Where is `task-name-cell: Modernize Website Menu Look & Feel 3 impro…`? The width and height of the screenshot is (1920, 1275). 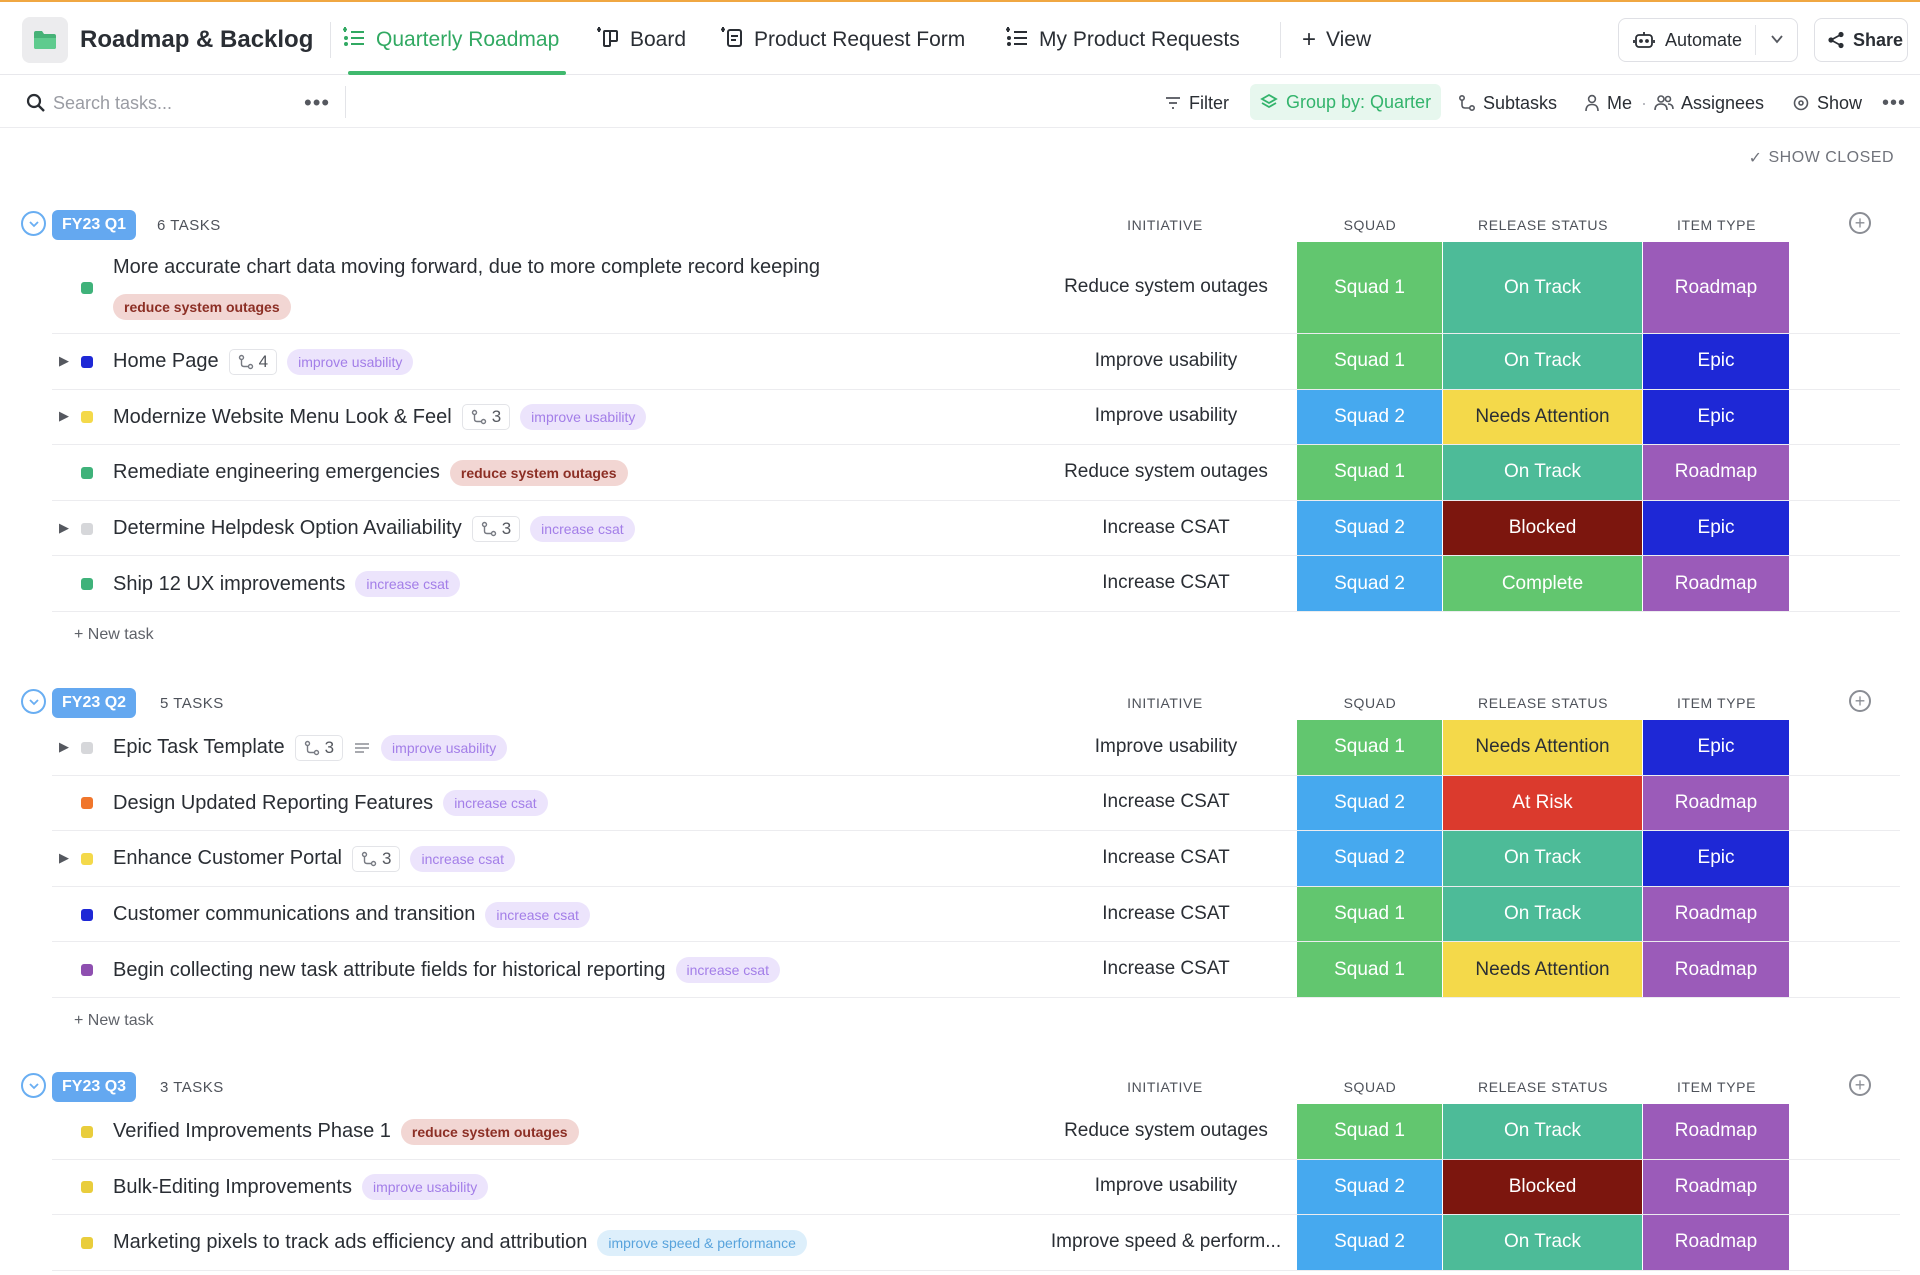 task-name-cell: Modernize Website Menu Look & Feel 3 impro… is located at coordinates (380, 417).